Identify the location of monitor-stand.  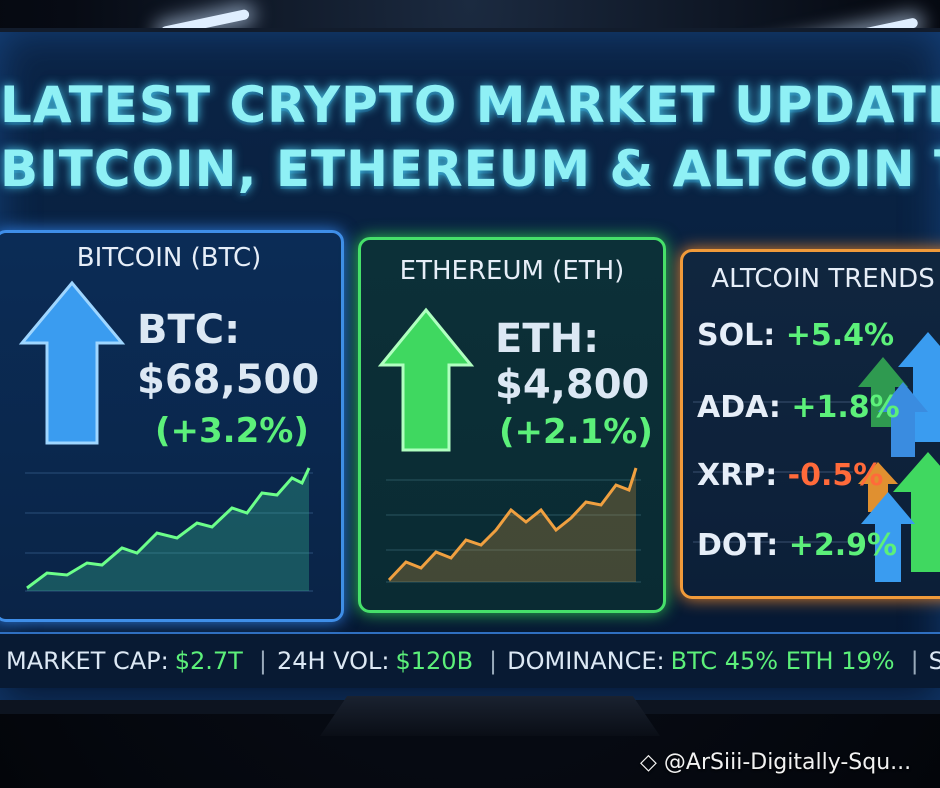
(490, 716).